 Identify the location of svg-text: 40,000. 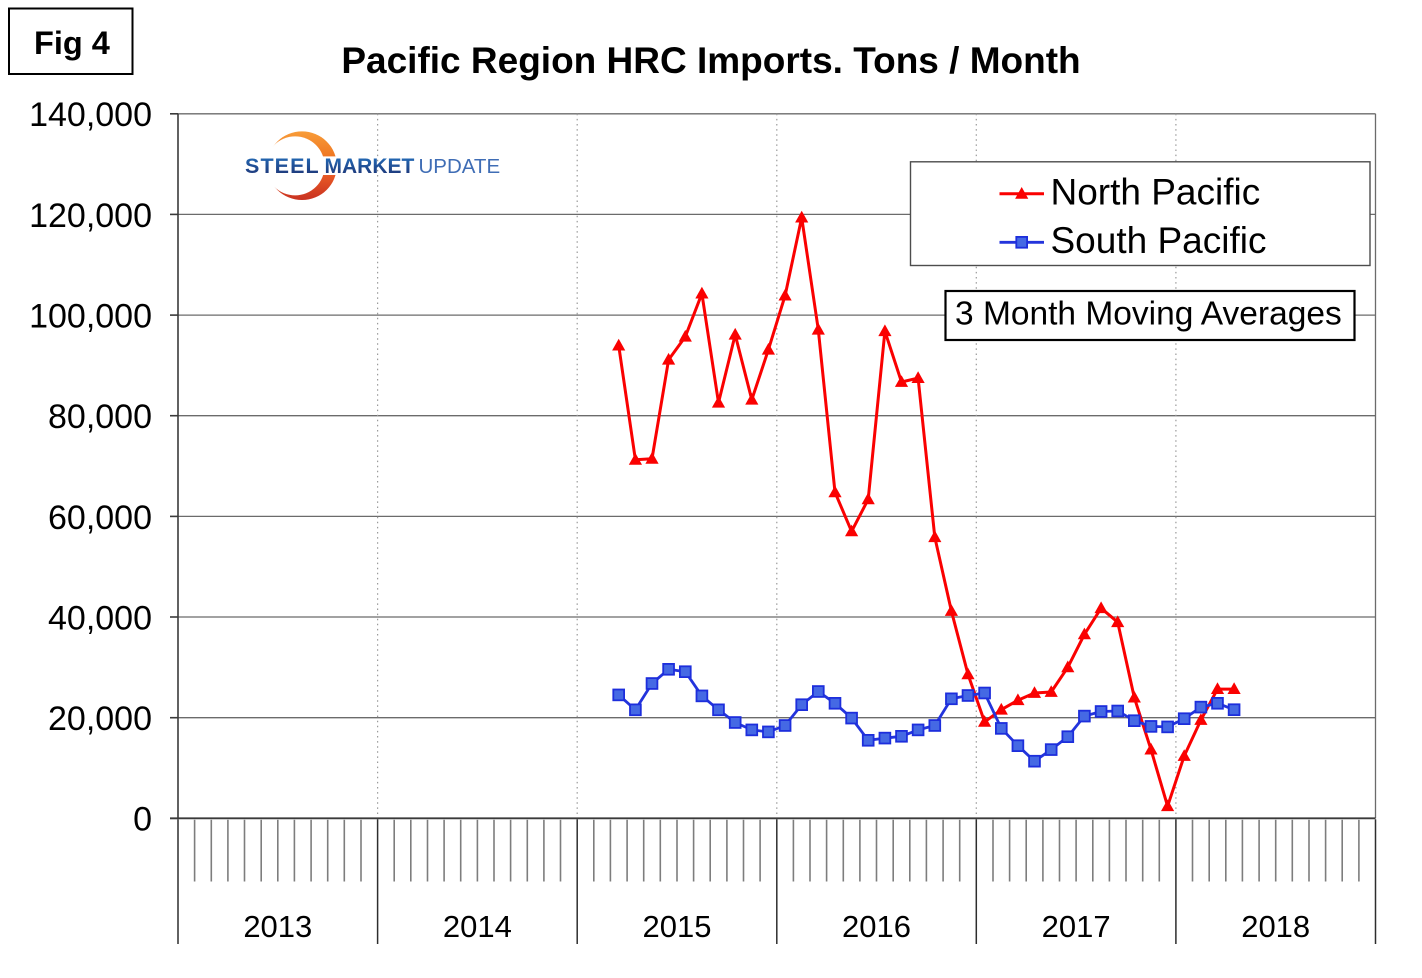
(100, 618).